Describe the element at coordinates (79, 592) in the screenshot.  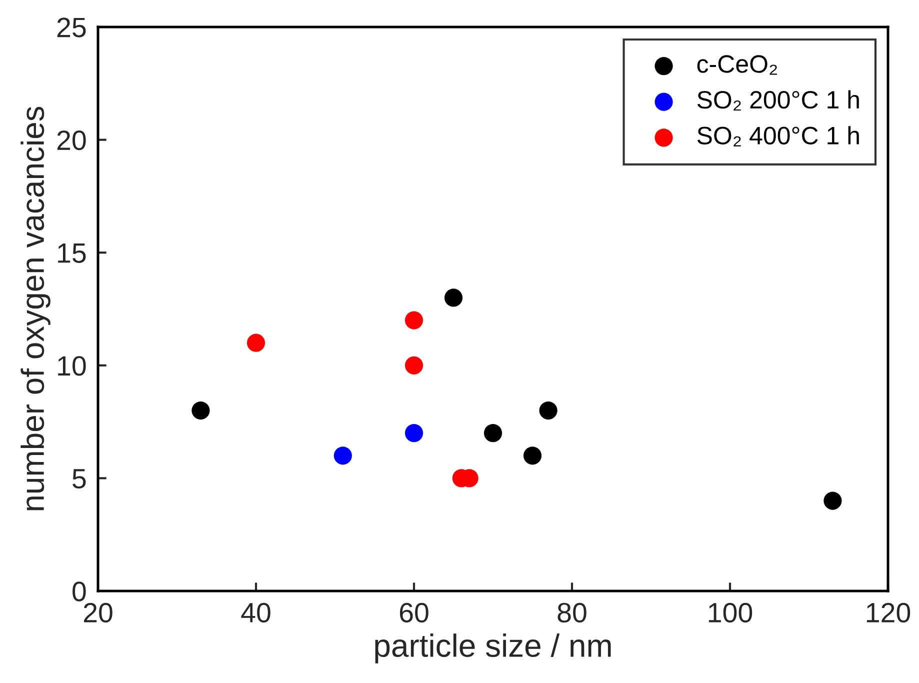
I see `y-tick-label: 0` at that location.